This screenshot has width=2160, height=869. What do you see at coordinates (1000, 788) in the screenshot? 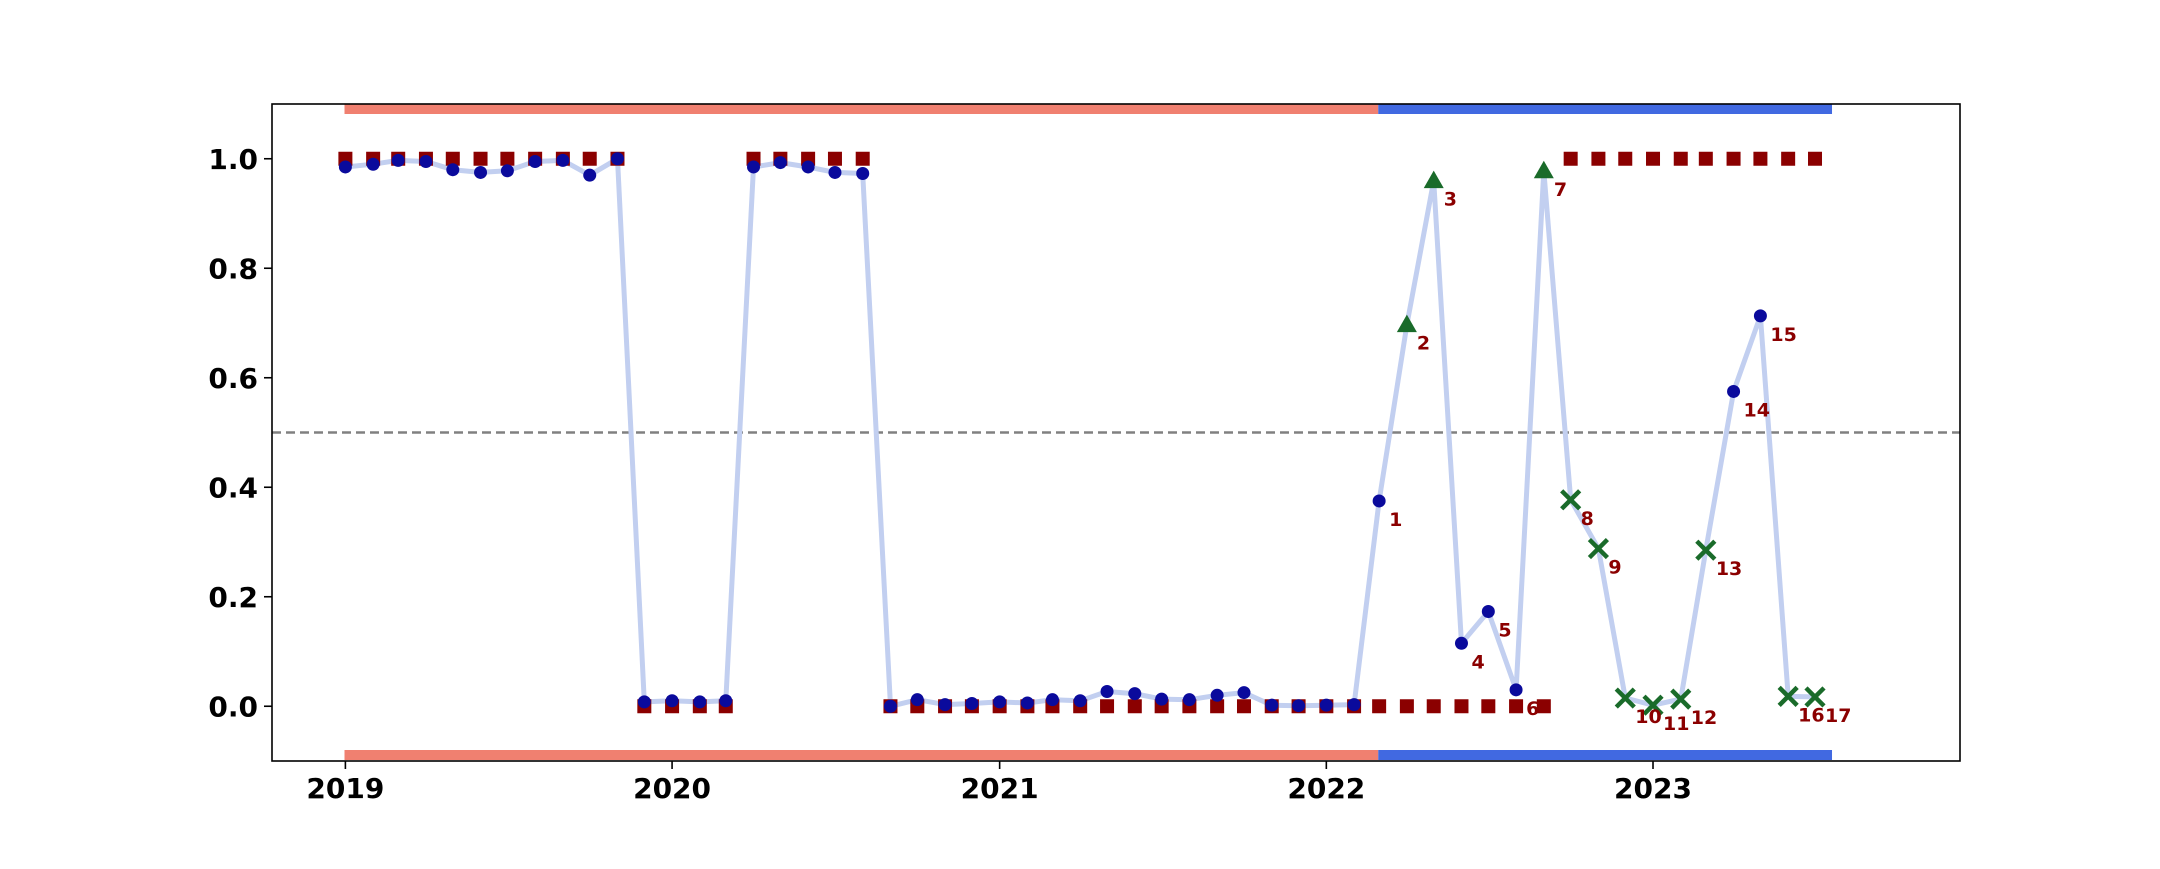
I see `x-tick-label-2: 2021` at bounding box center [1000, 788].